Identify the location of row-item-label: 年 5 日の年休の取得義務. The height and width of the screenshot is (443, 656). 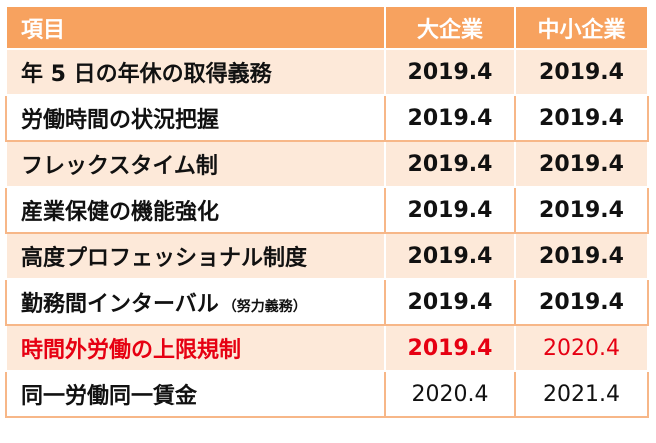
(195, 72).